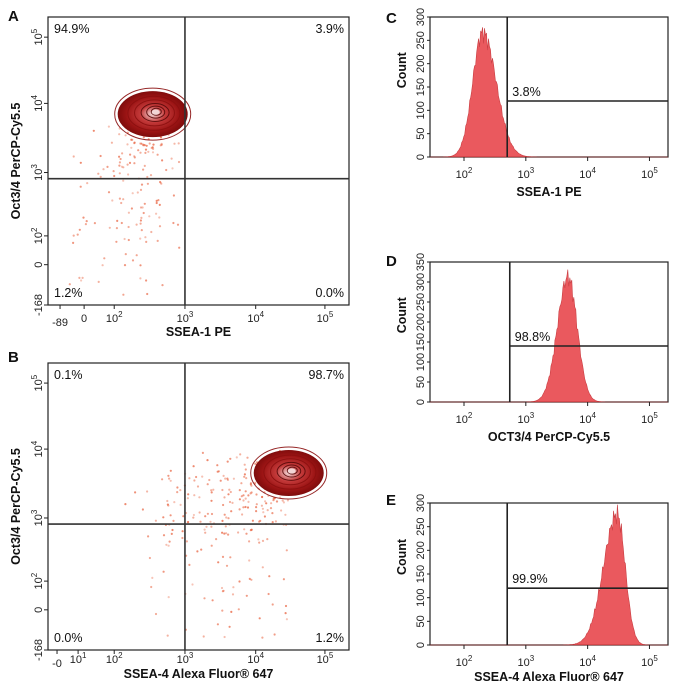 The width and height of the screenshot is (673, 687). Describe the element at coordinates (68, 293) in the screenshot. I see `quadrant-lower-left-percent: 1.2%` at that location.